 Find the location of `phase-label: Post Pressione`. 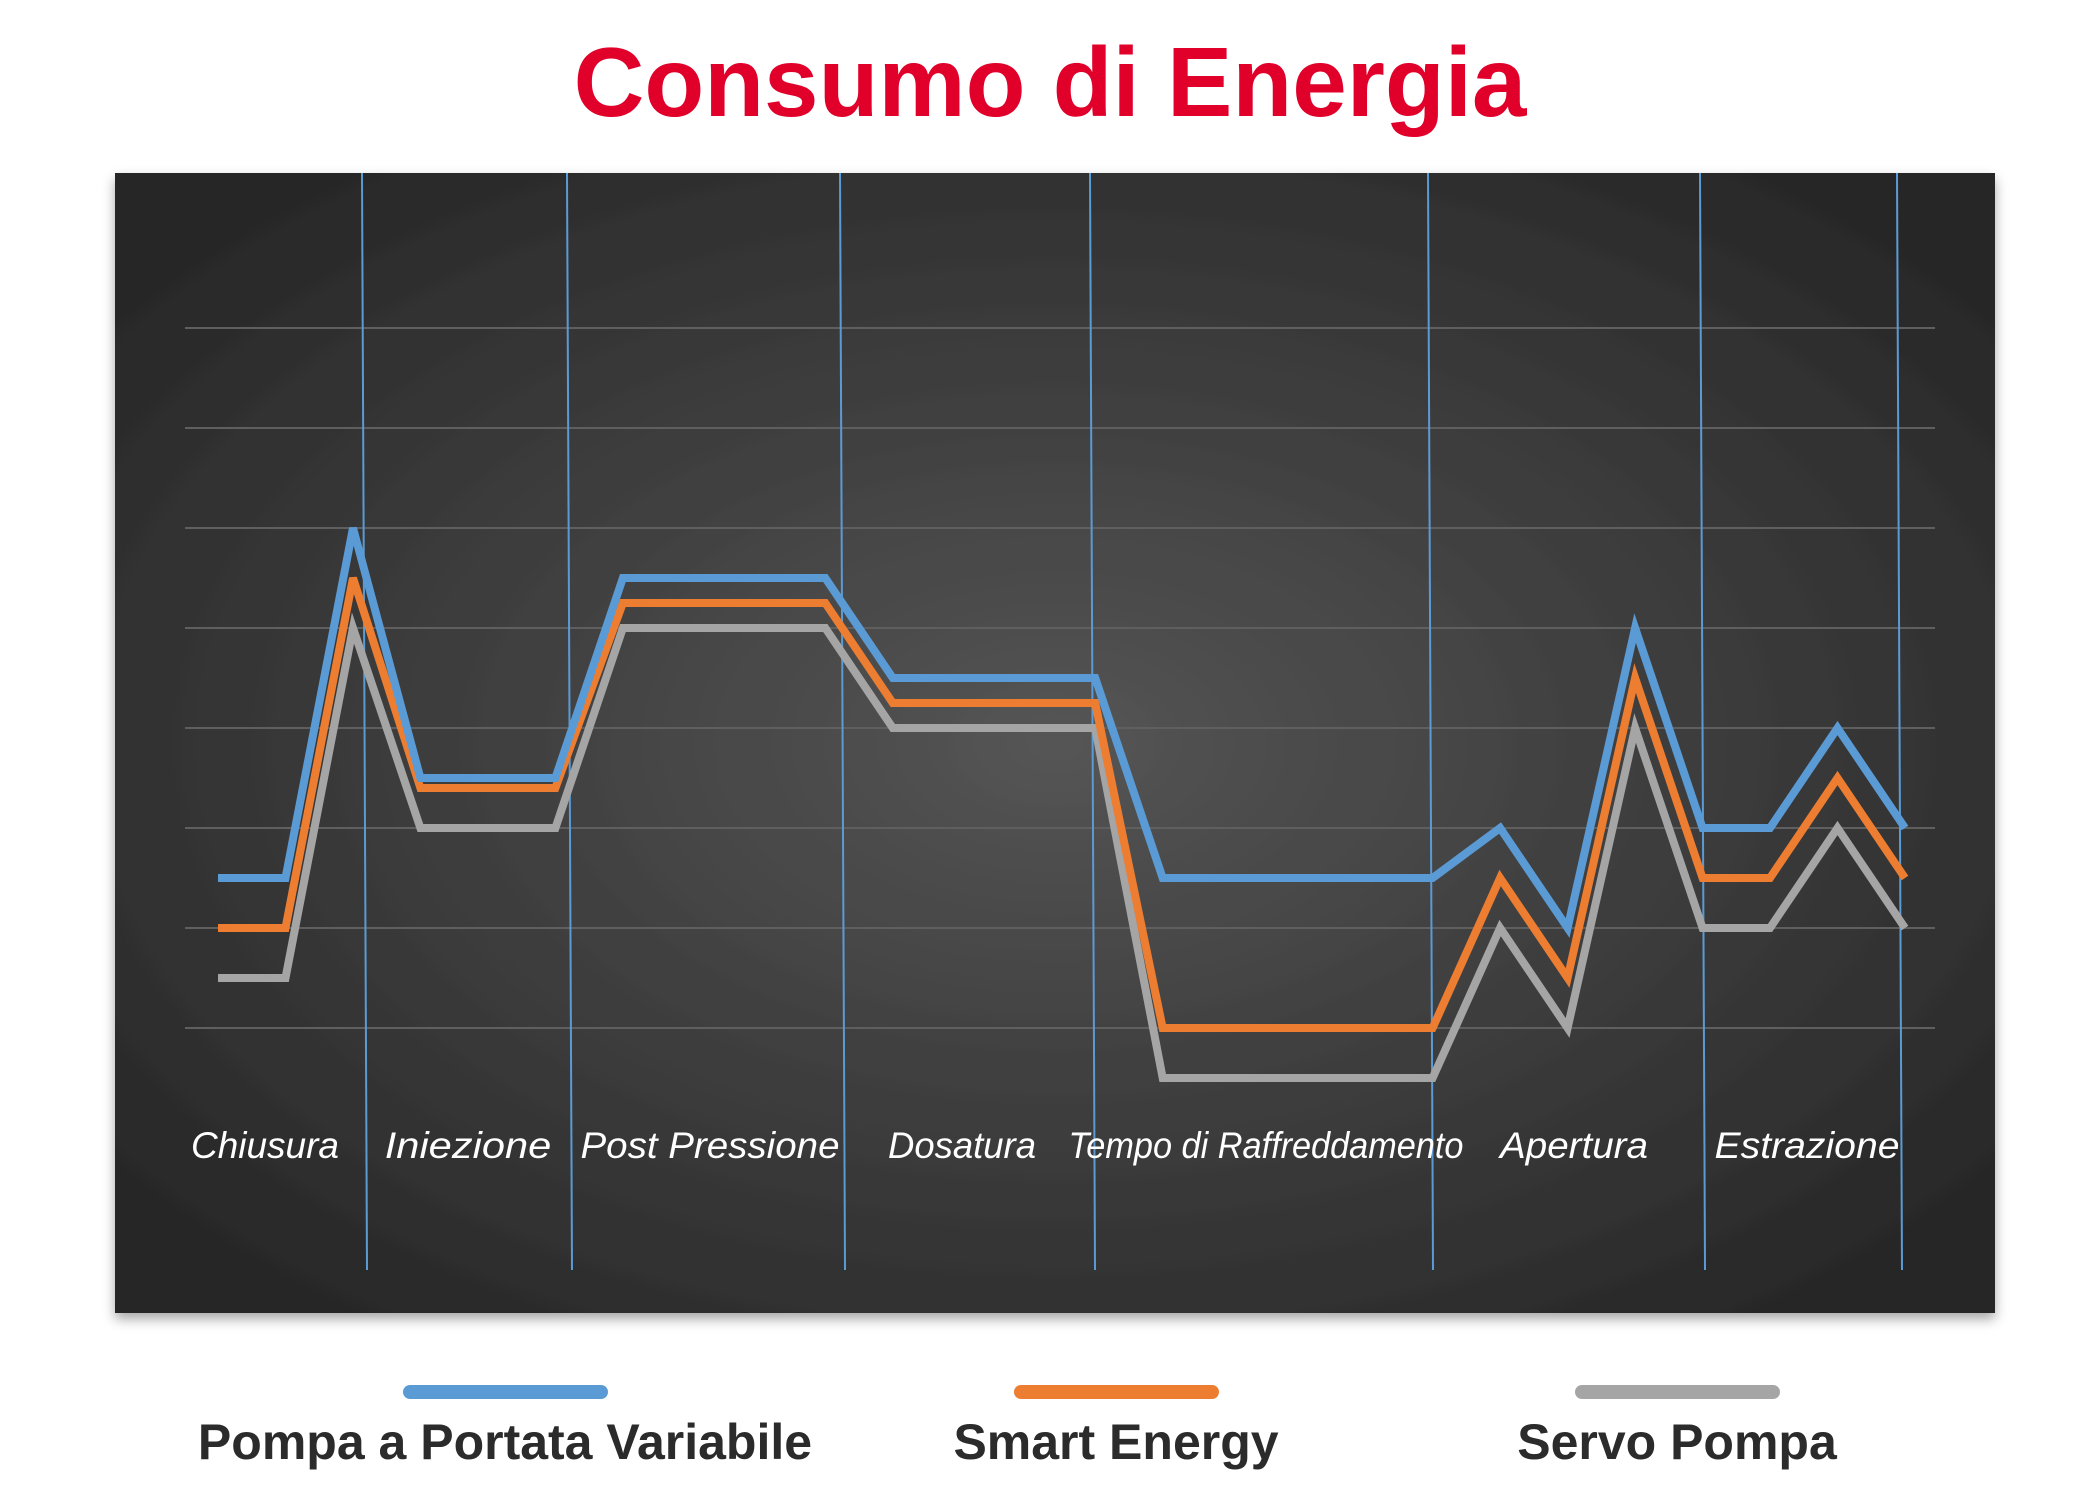

phase-label: Post Pressione is located at coordinates (710, 1145).